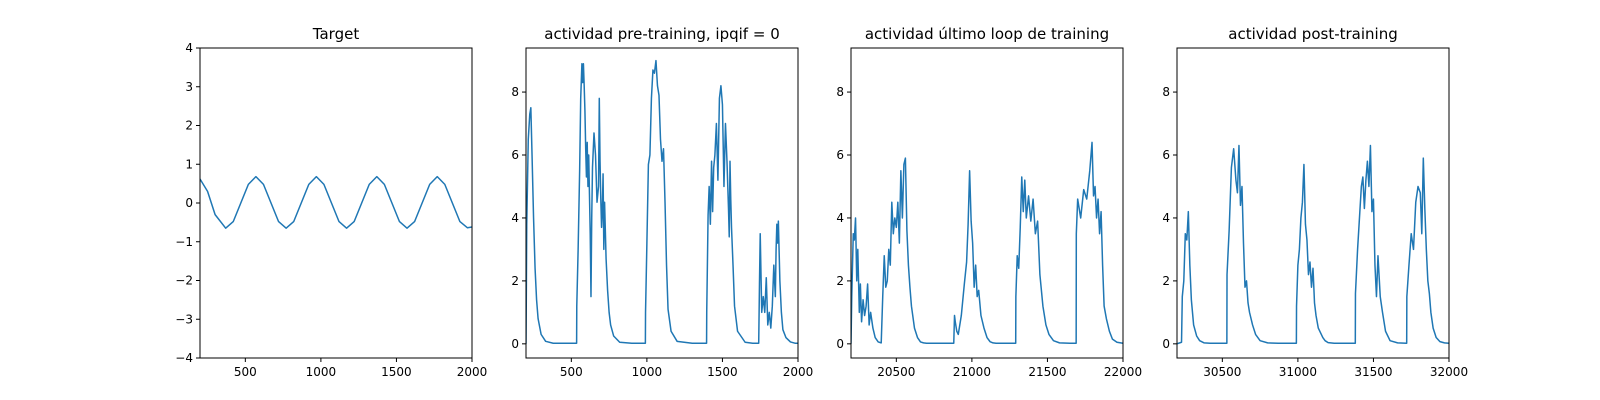 The width and height of the screenshot is (1600, 400). I want to click on subplot-title: actividad post-training, so click(1312, 34).